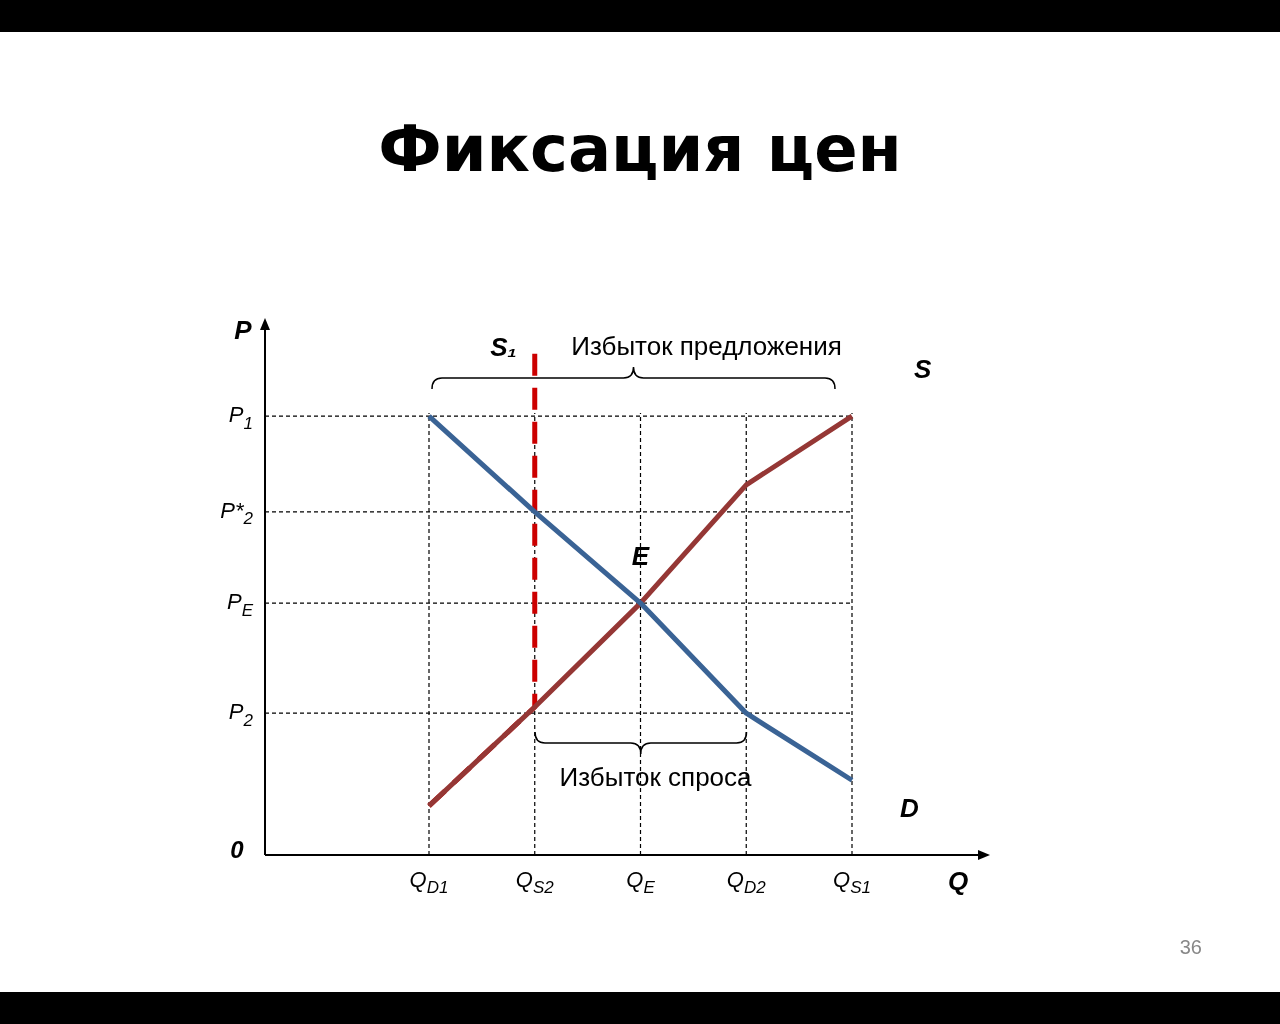  Describe the element at coordinates (909, 808) in the screenshot. I see `series-label: D` at that location.